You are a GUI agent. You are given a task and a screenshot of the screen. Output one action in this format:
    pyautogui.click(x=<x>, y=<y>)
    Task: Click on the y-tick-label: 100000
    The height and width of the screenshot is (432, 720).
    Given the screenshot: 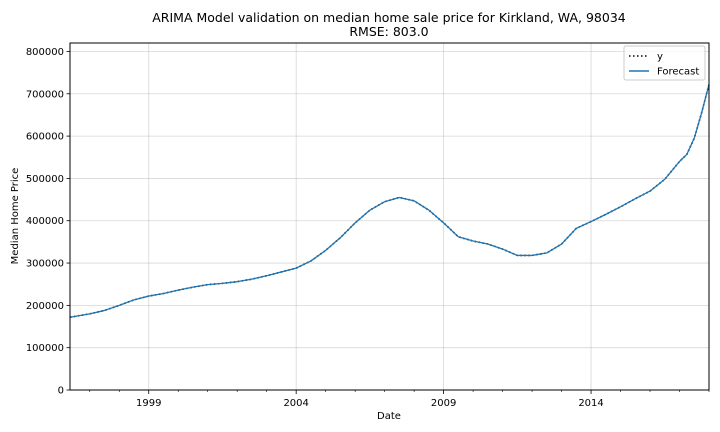 What is the action you would take?
    pyautogui.click(x=45, y=348)
    